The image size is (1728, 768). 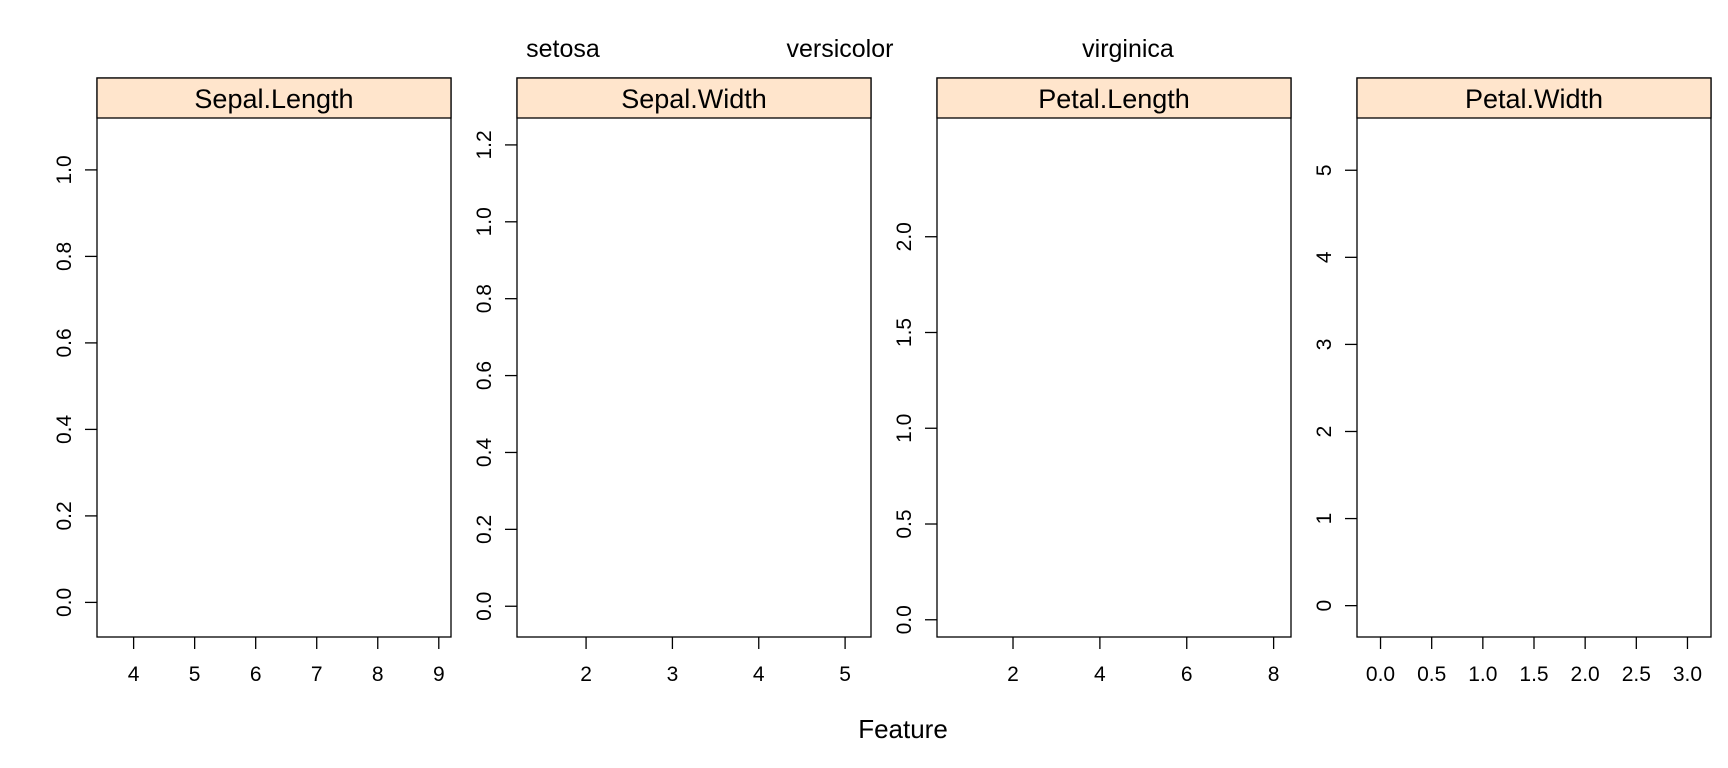 I want to click on x-tick-label-petal-length-2: 6, so click(x=1187, y=674).